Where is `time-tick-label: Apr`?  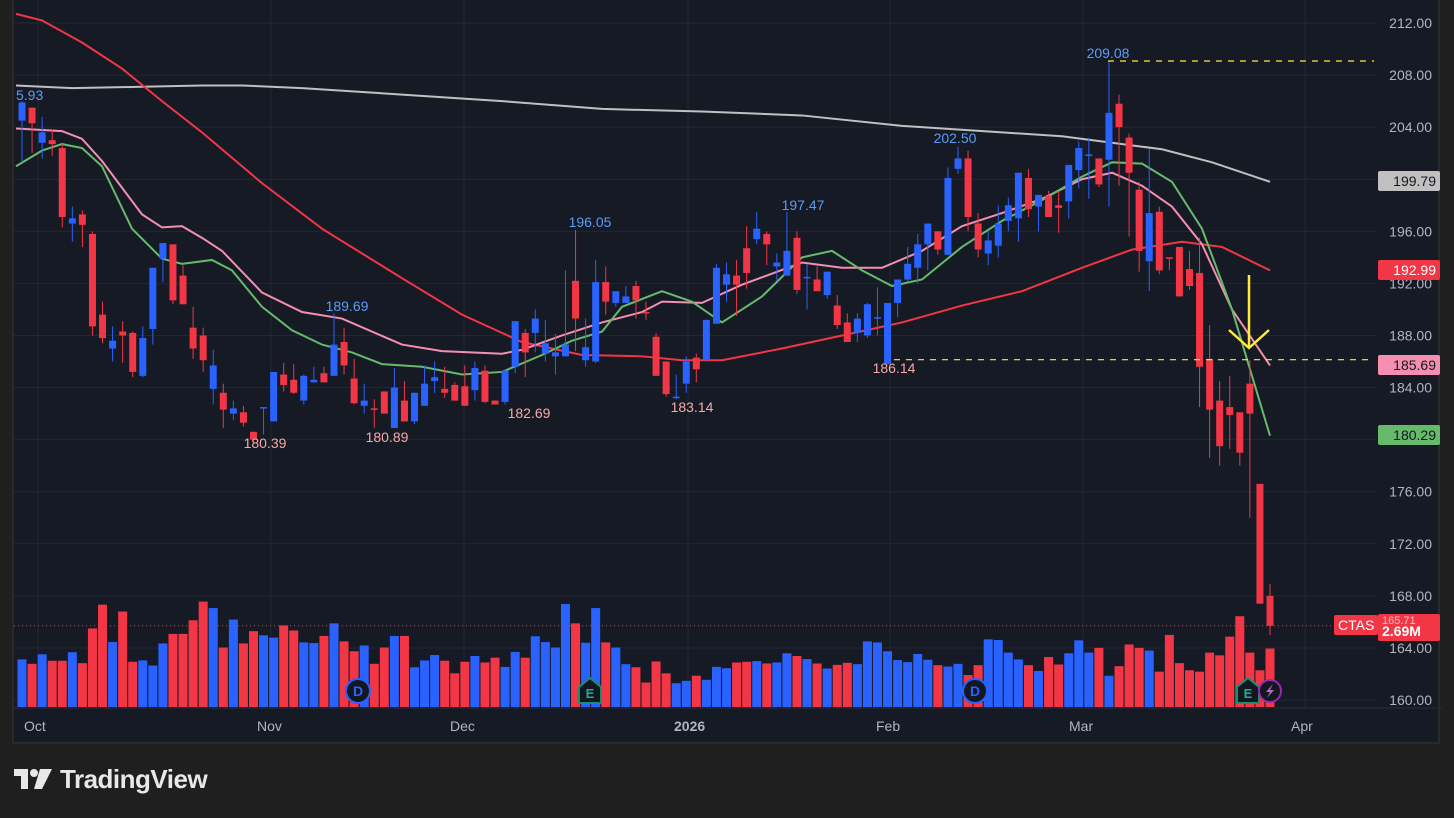 time-tick-label: Apr is located at coordinates (1302, 726).